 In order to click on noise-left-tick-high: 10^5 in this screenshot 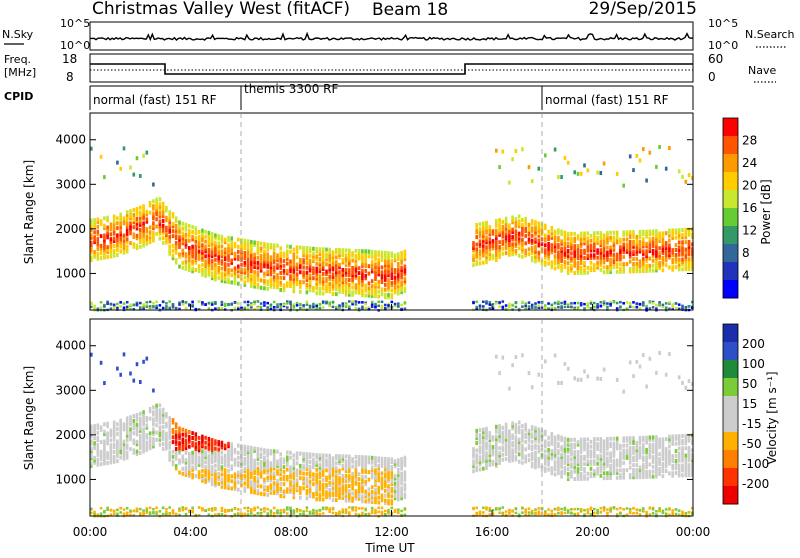, I will do `click(75, 23)`.